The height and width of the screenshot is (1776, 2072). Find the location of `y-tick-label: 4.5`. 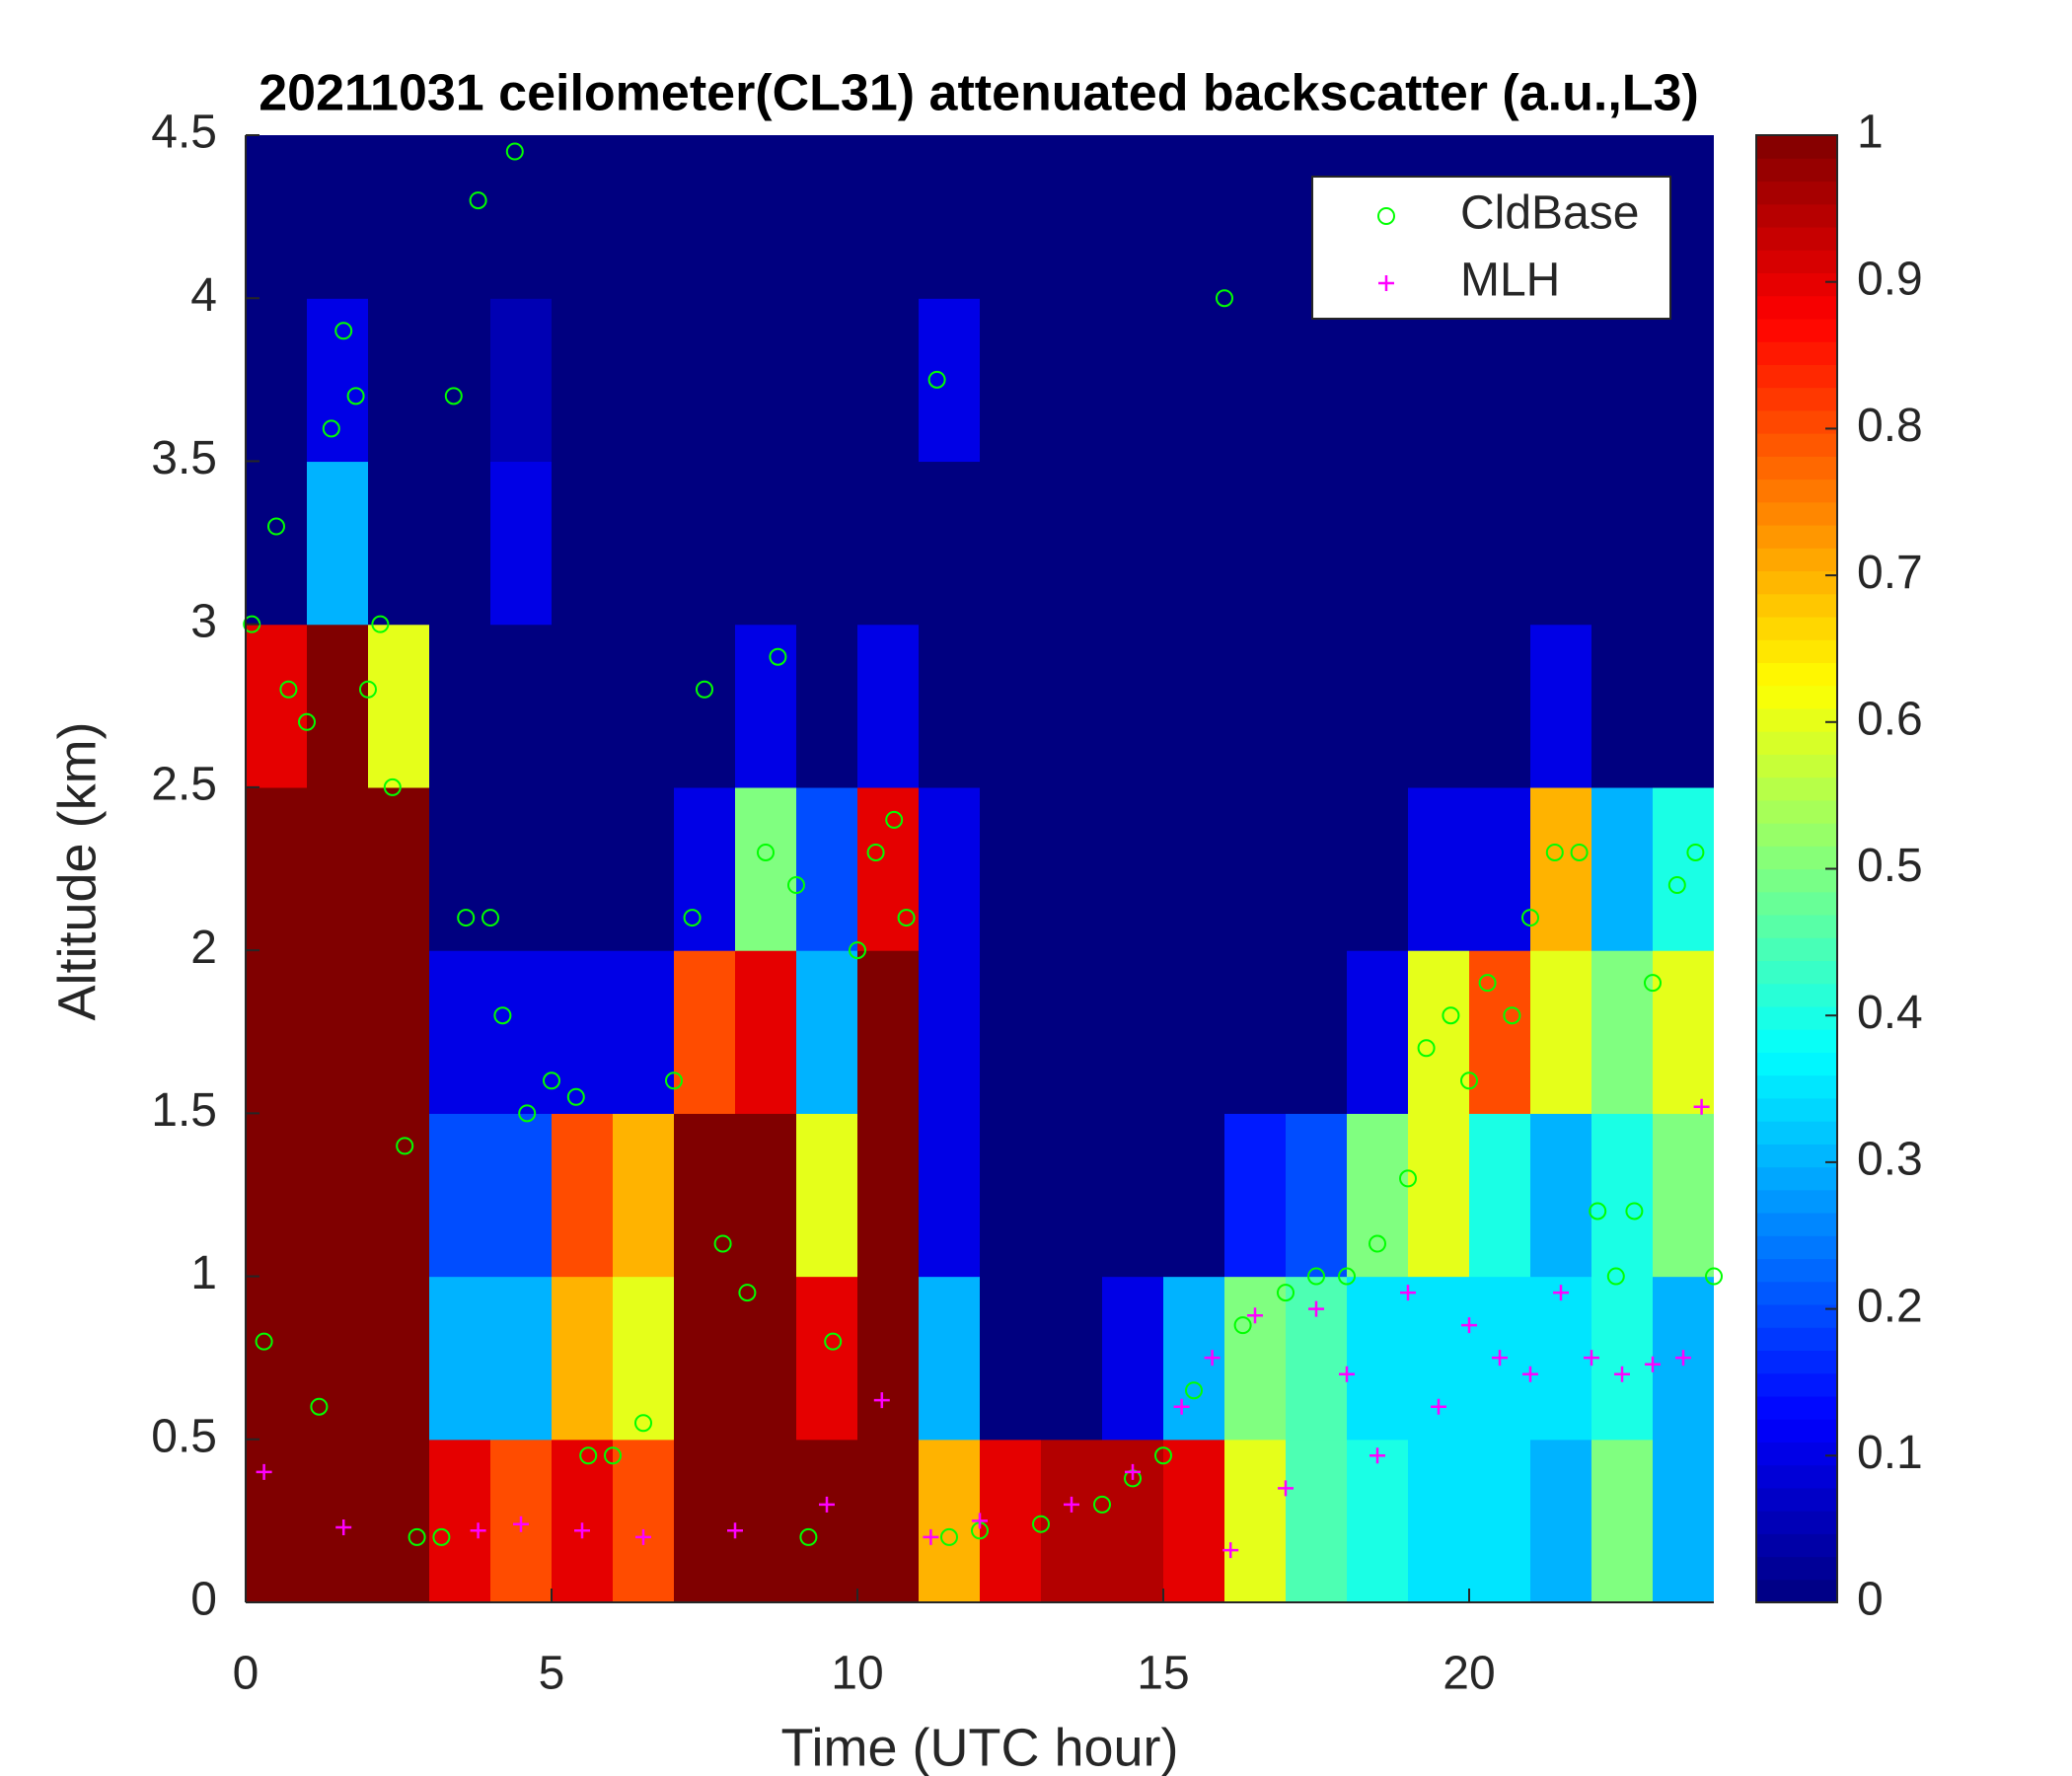

y-tick-label: 4.5 is located at coordinates (184, 133).